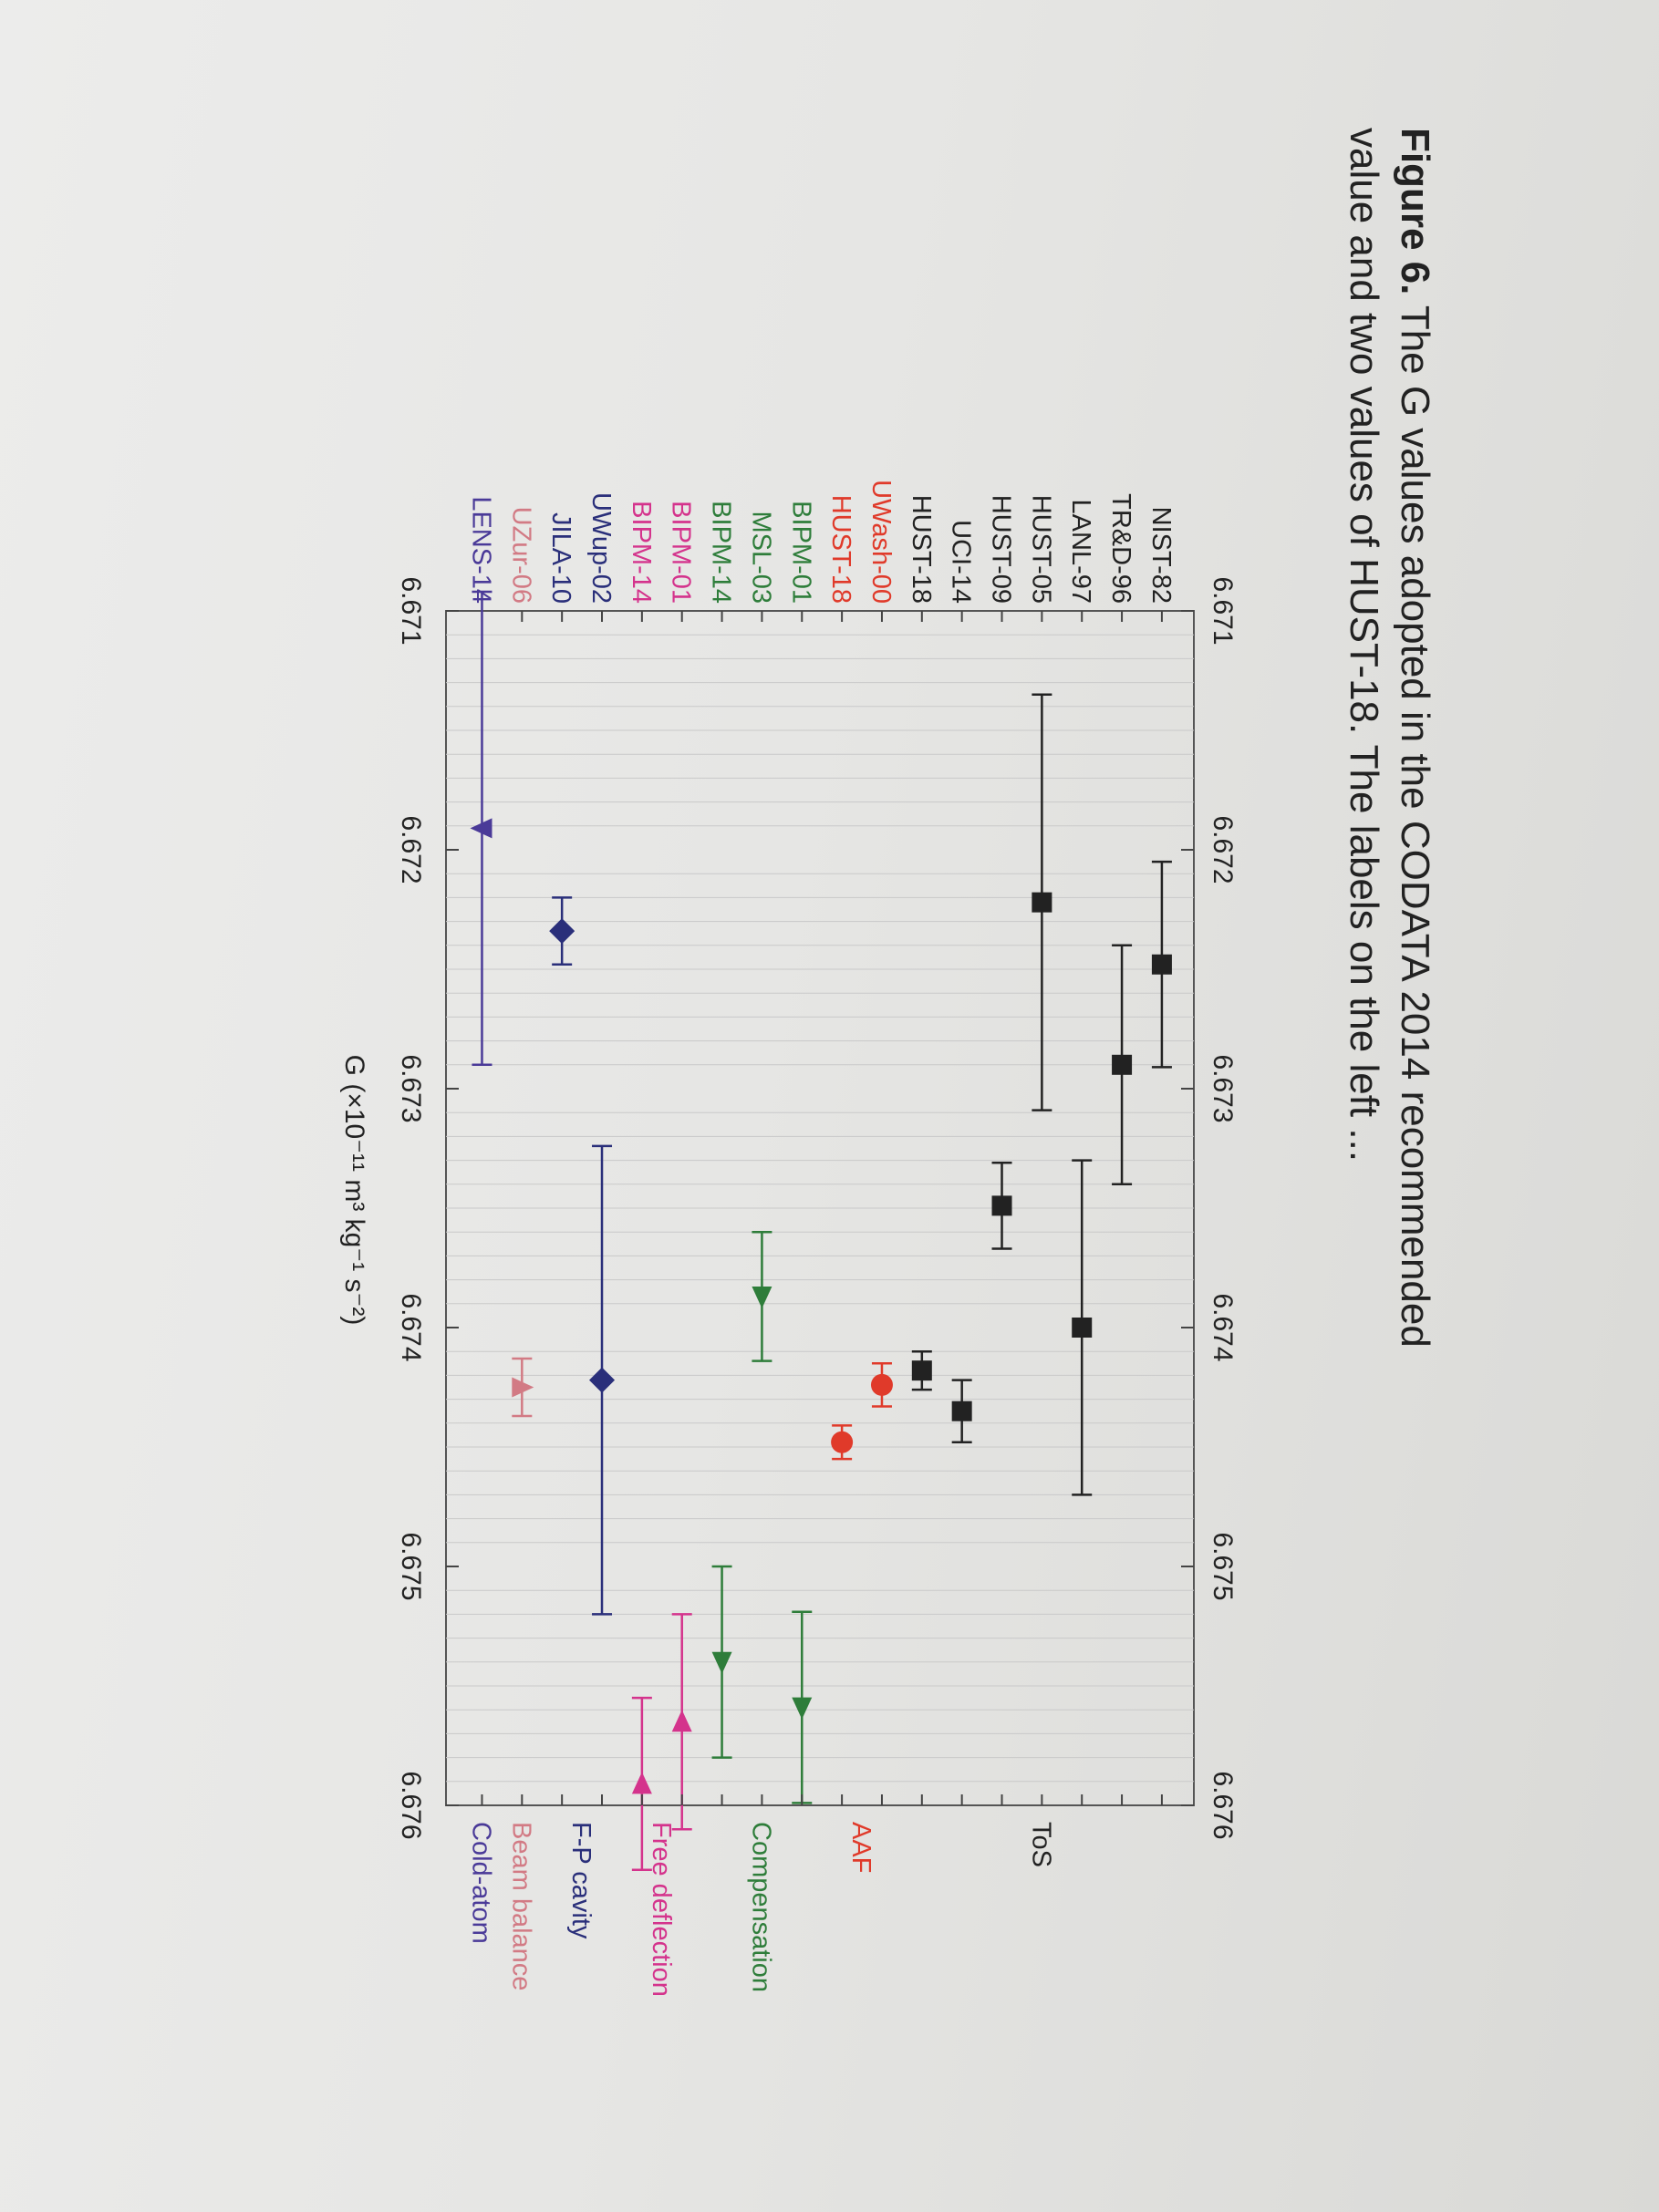  I want to click on x-tick-label-bottom: 6.671, so click(411, 611).